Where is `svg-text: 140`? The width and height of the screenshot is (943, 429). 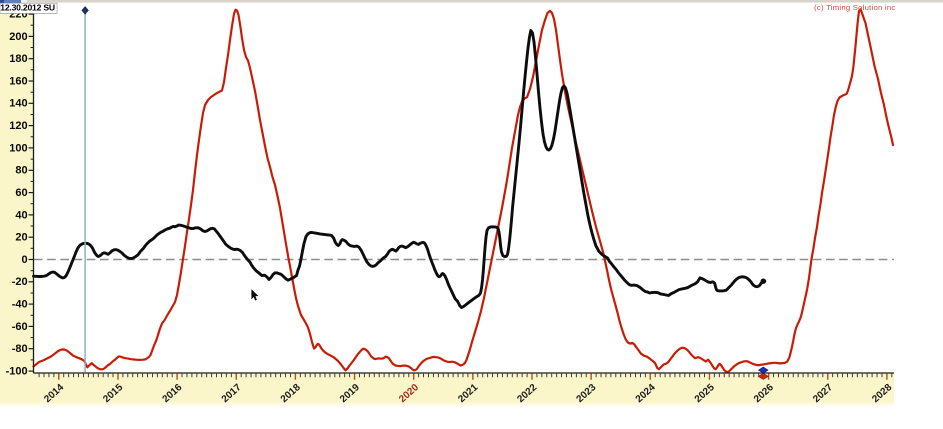
svg-text: 140 is located at coordinates (18, 104).